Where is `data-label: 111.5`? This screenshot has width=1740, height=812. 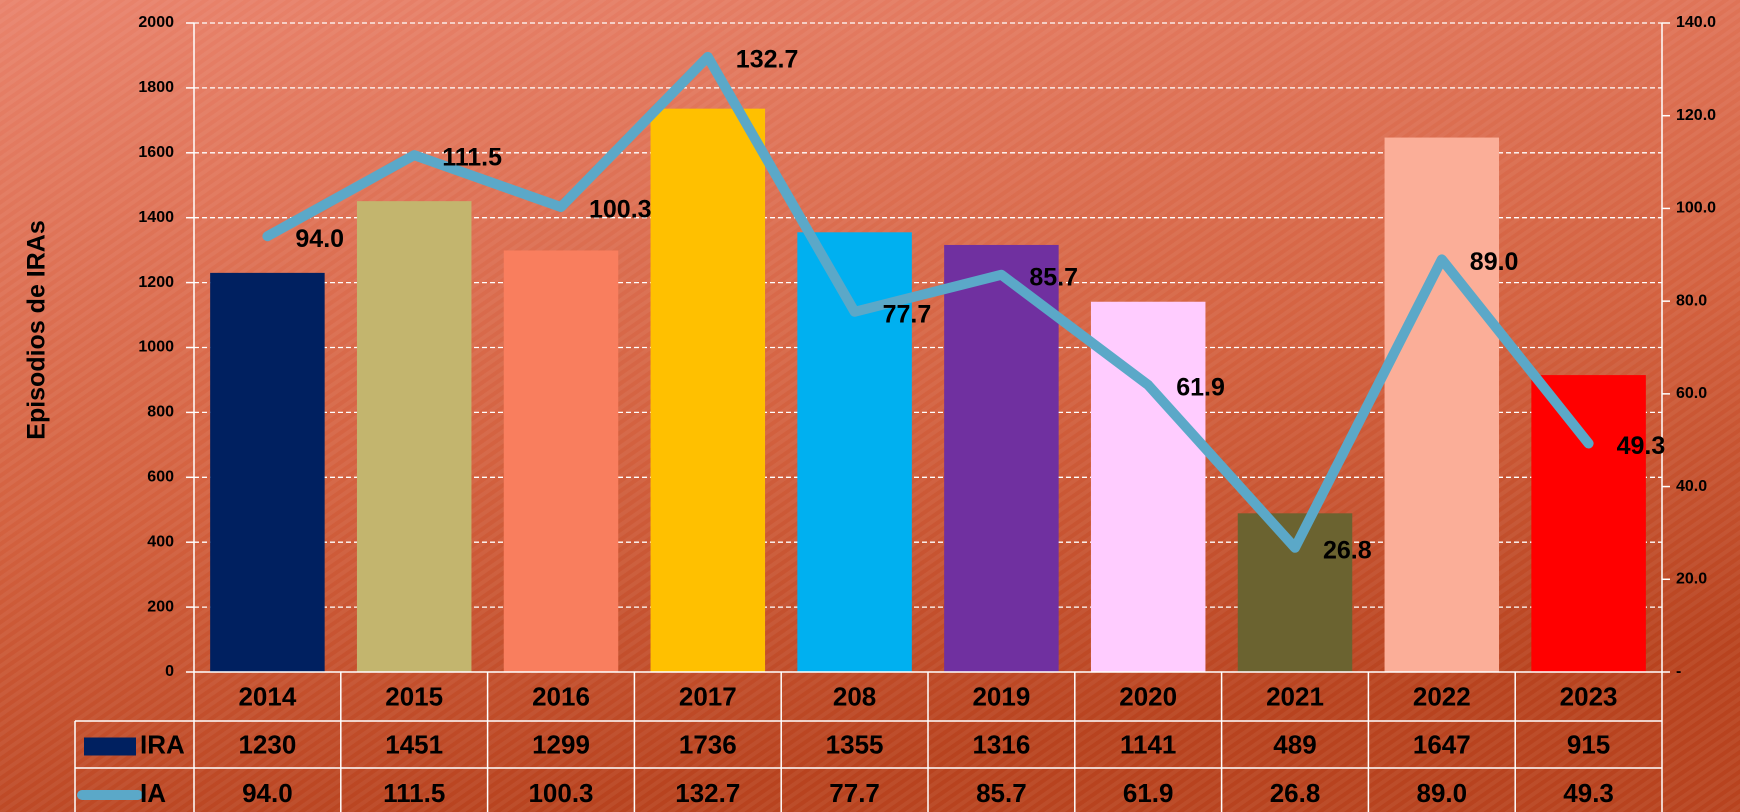
data-label: 111.5 is located at coordinates (472, 158).